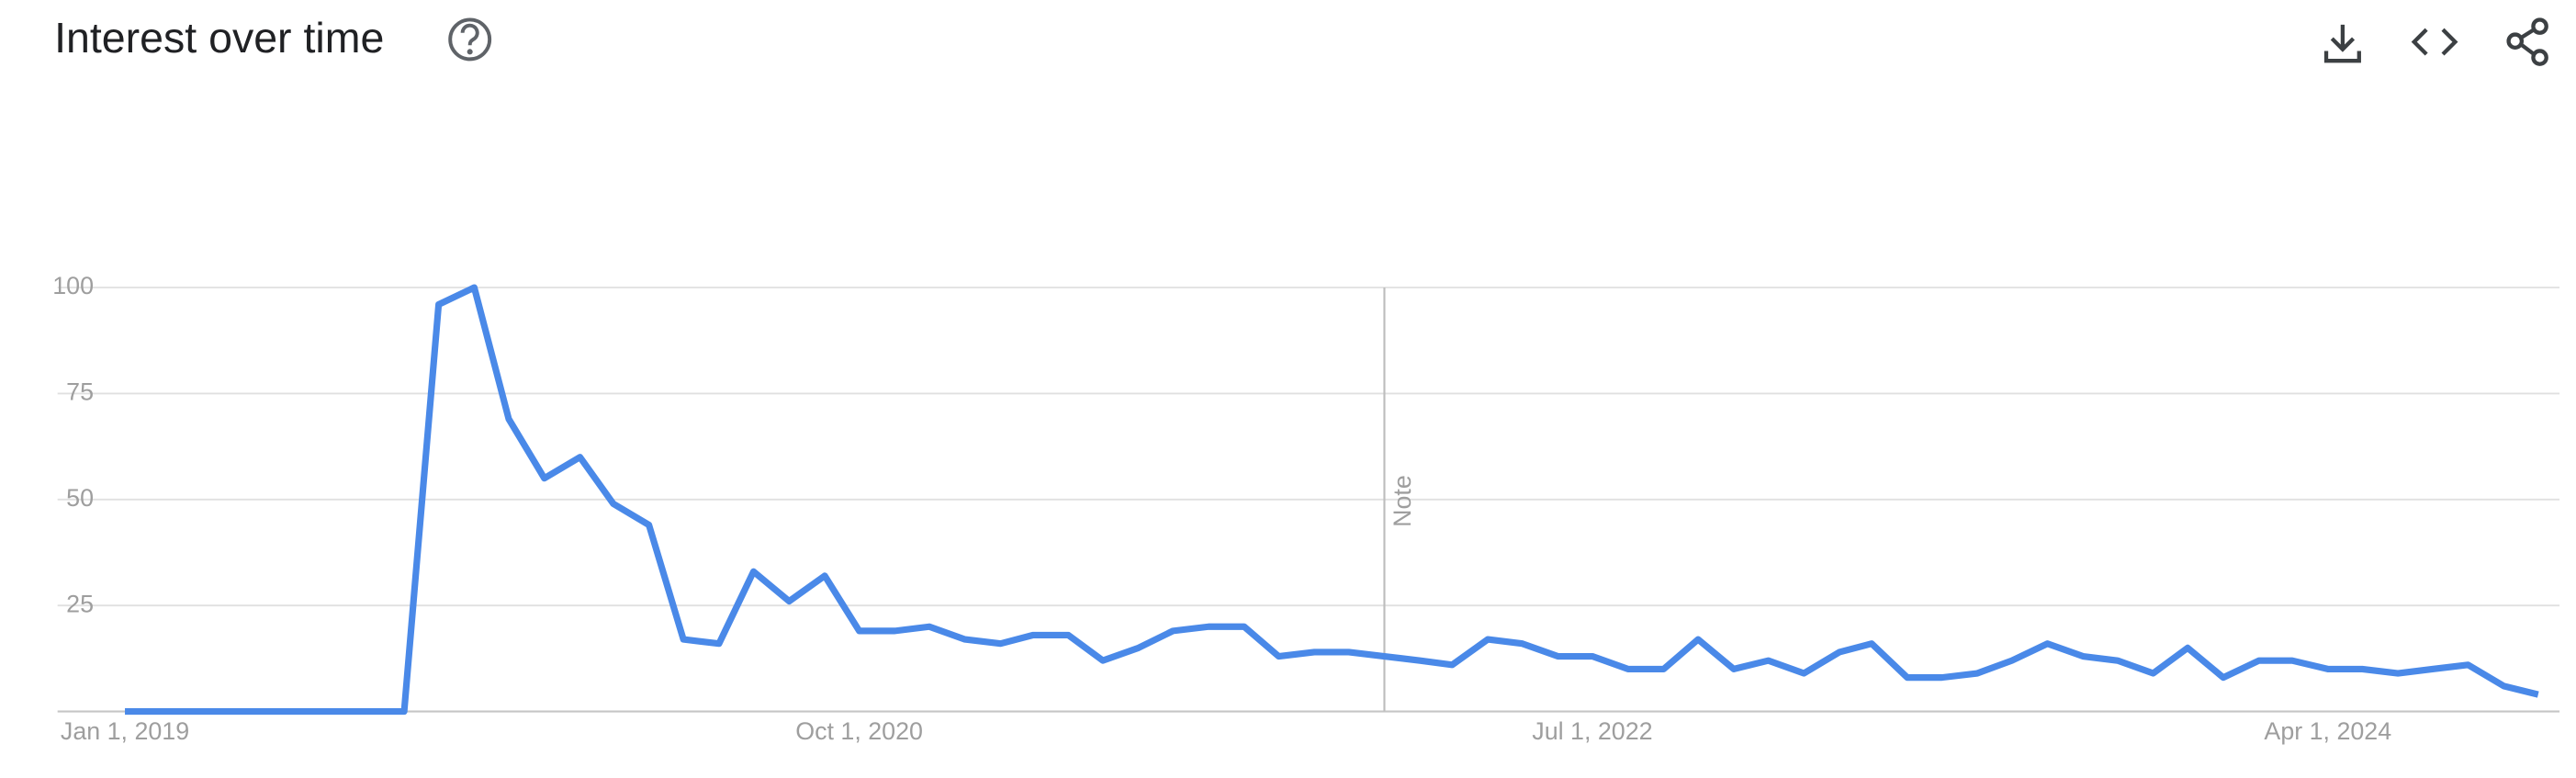 This screenshot has width=2576, height=778. I want to click on x-tick-label: Jan 1, 2019, so click(125, 731).